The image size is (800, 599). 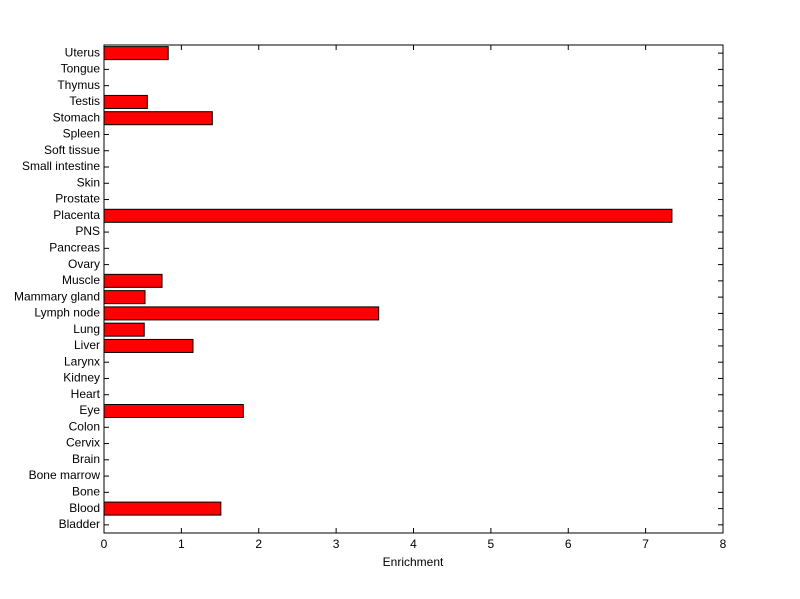 I want to click on x-tick-label: 3, so click(x=336, y=544).